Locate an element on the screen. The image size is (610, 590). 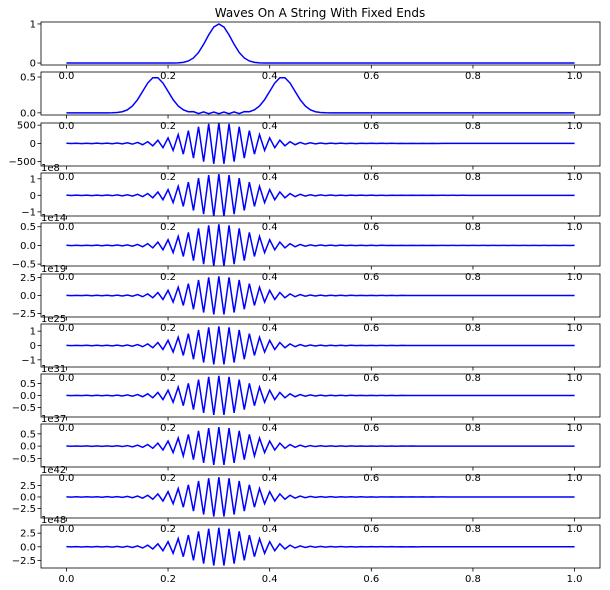
subplot-6: 2.5 0.0 −2.5 0.0 0.2 0.4 0.6 0.8 1.0 1e19 is located at coordinates (306, 299).